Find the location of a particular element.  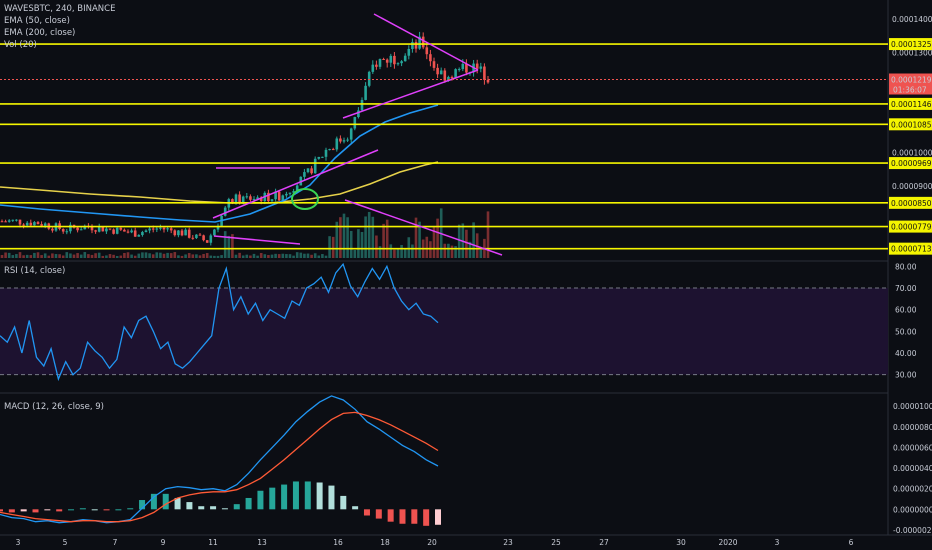

trendlines is located at coordinates (357, 134).